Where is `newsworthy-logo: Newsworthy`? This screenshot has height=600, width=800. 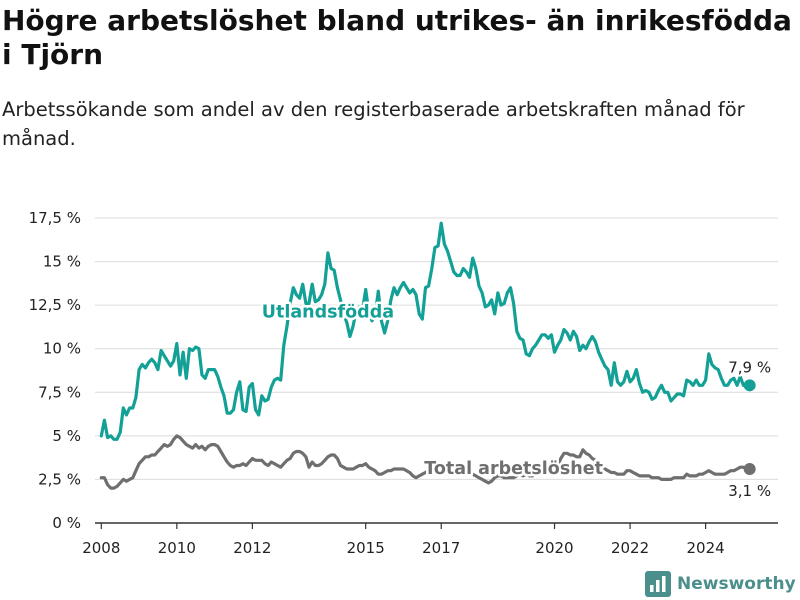 newsworthy-logo: Newsworthy is located at coordinates (720, 584).